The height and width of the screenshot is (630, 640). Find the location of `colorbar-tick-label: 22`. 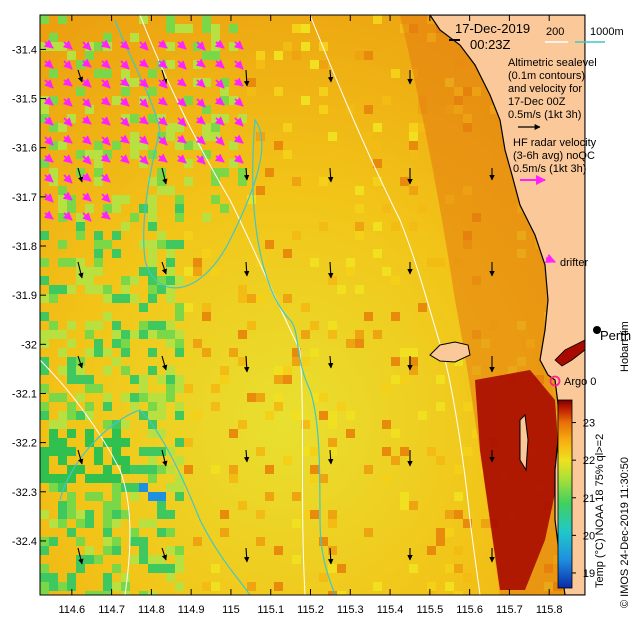

colorbar-tick-label: 22 is located at coordinates (589, 461).